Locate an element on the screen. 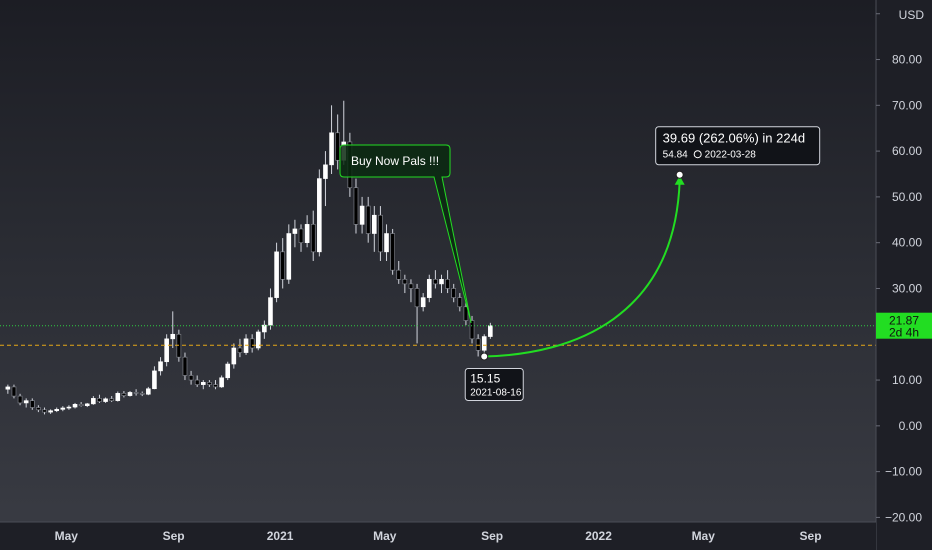 The height and width of the screenshot is (550, 932). x-tick-label: 2021 is located at coordinates (280, 536).